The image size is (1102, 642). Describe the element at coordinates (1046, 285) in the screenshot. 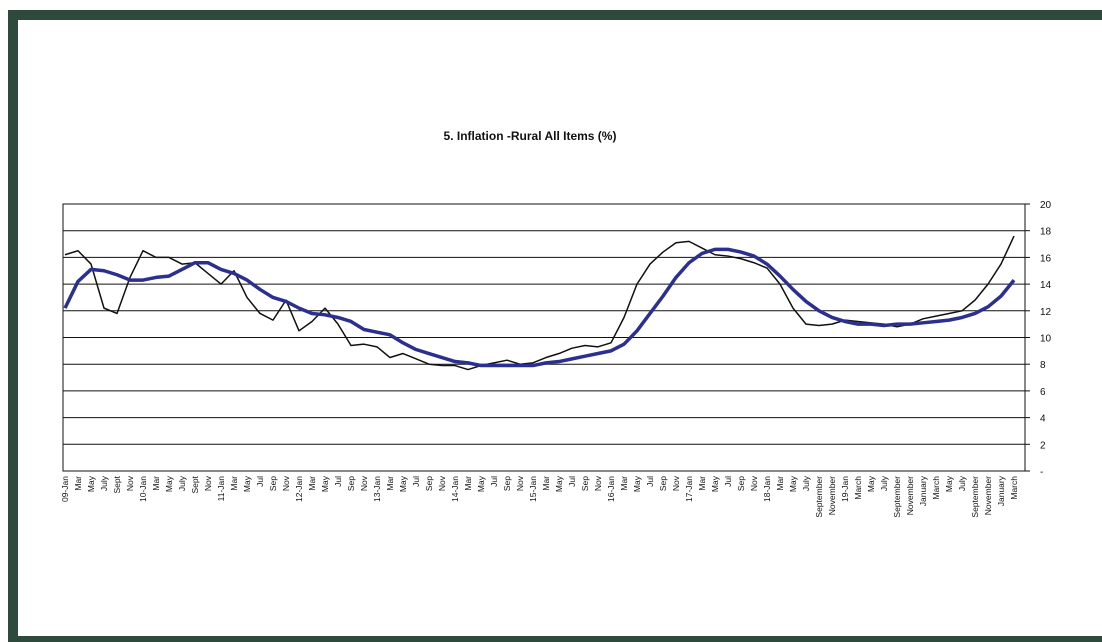

I see `y-tick-label: 14` at that location.